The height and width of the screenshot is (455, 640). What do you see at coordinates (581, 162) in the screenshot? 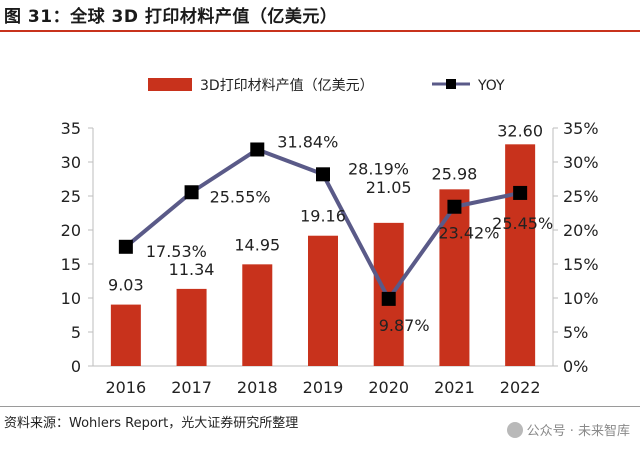
I see `y-right-tick-label: 30%` at bounding box center [581, 162].